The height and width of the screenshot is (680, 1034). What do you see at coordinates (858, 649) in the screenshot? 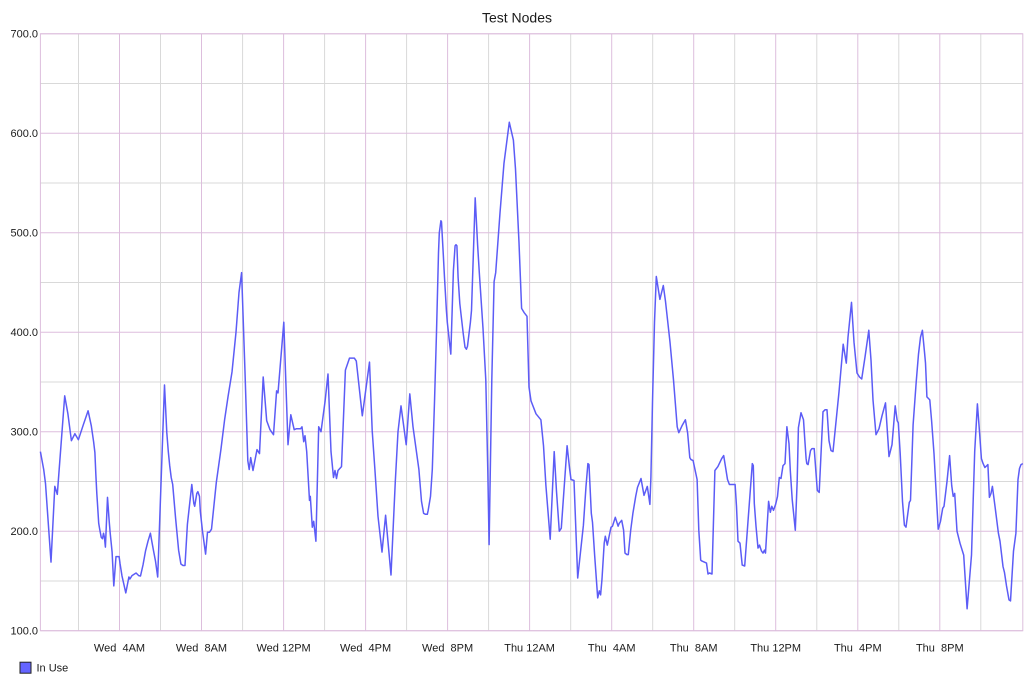
I see `svg-text: Thu 4PM` at bounding box center [858, 649].